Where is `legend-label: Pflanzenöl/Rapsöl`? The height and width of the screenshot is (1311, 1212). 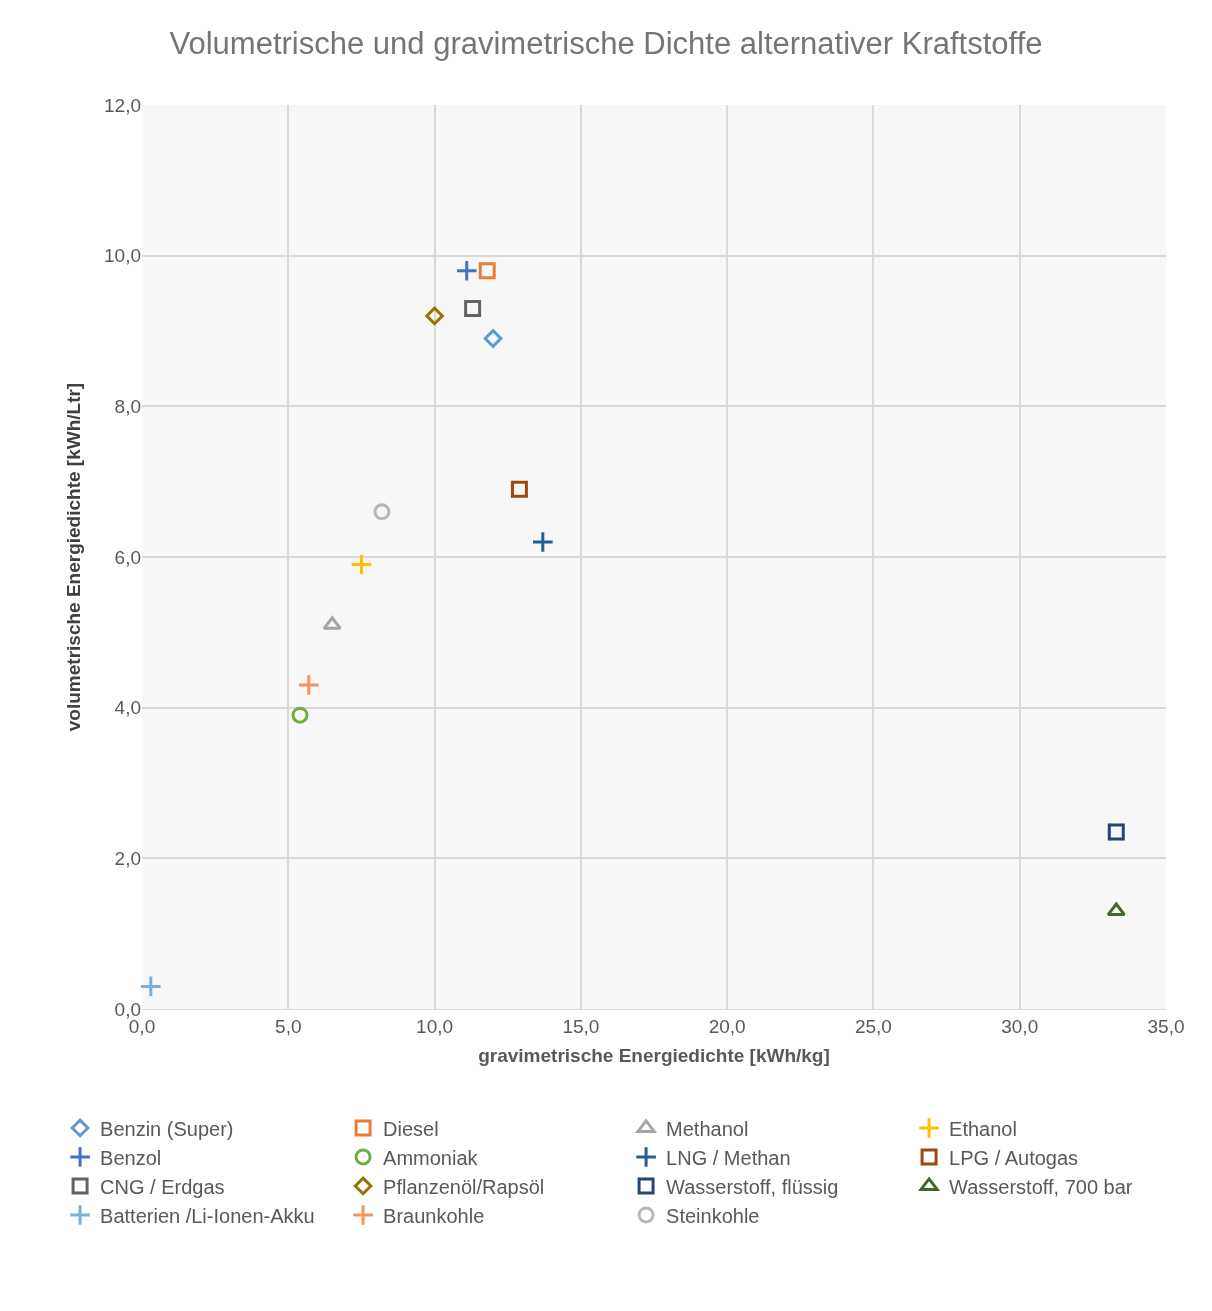 legend-label: Pflanzenöl/Rapsöl is located at coordinates (464, 1186).